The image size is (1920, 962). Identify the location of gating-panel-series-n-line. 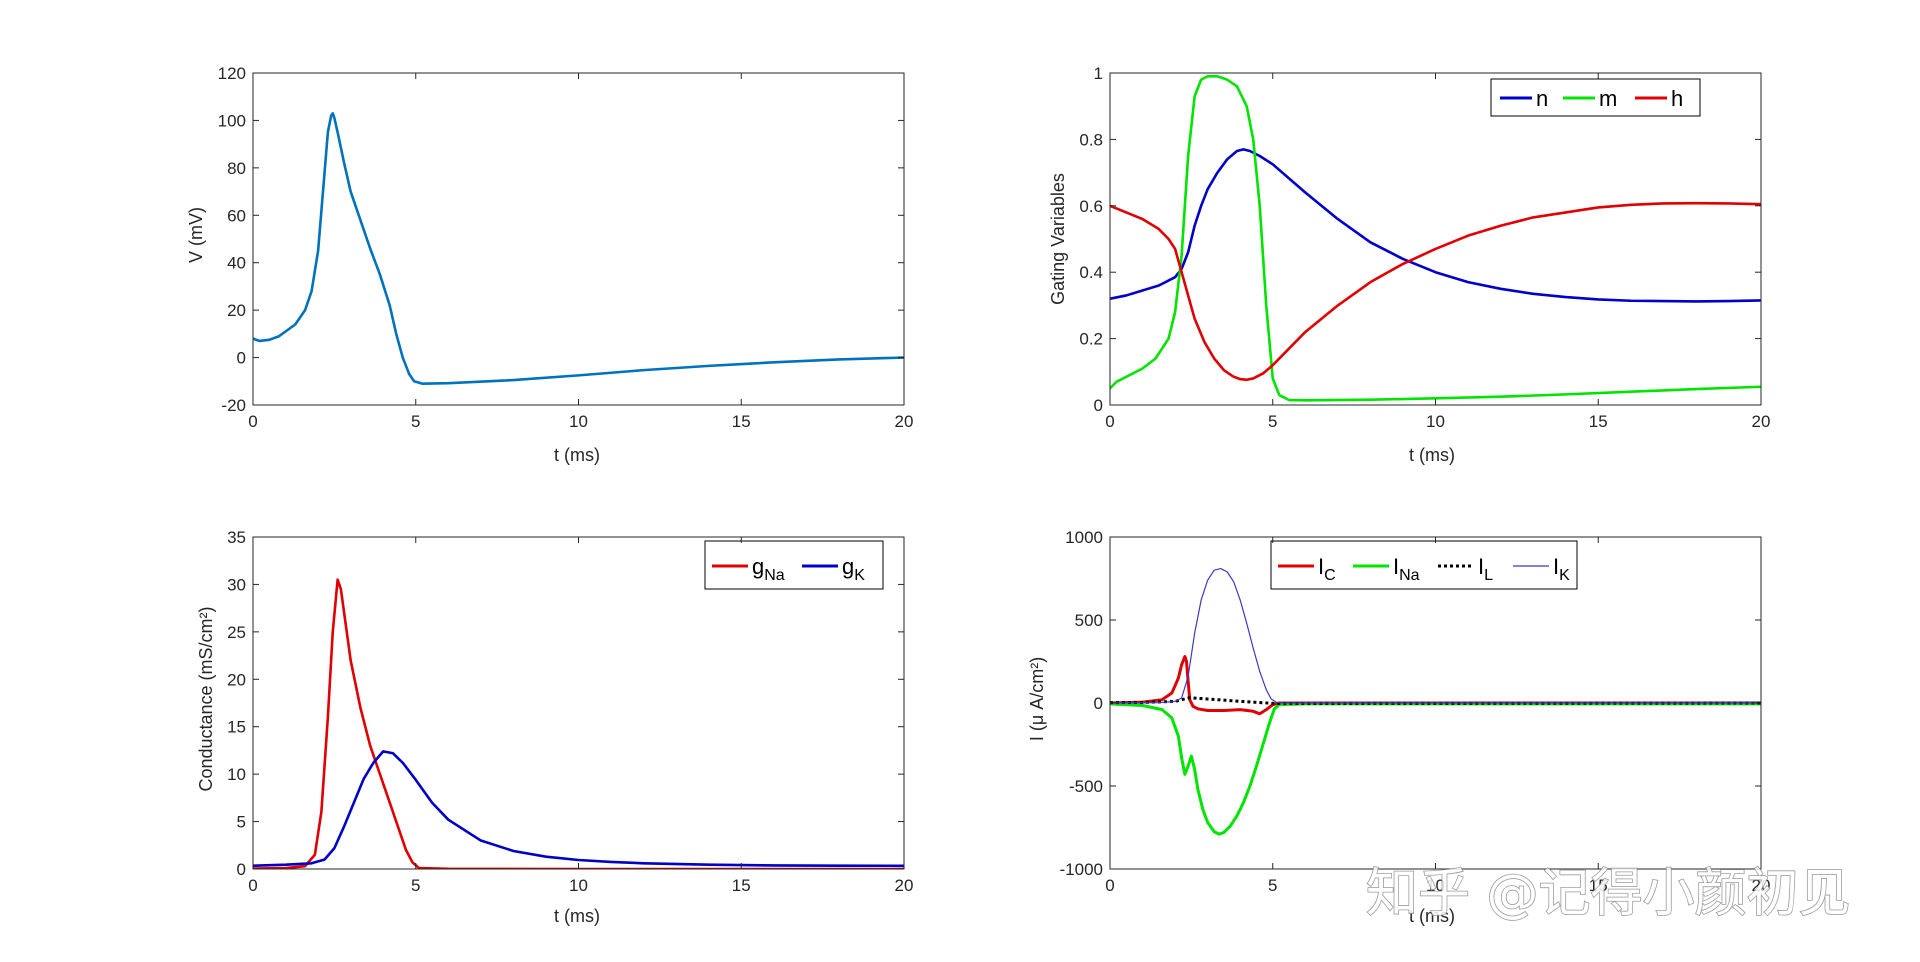
(1435, 225).